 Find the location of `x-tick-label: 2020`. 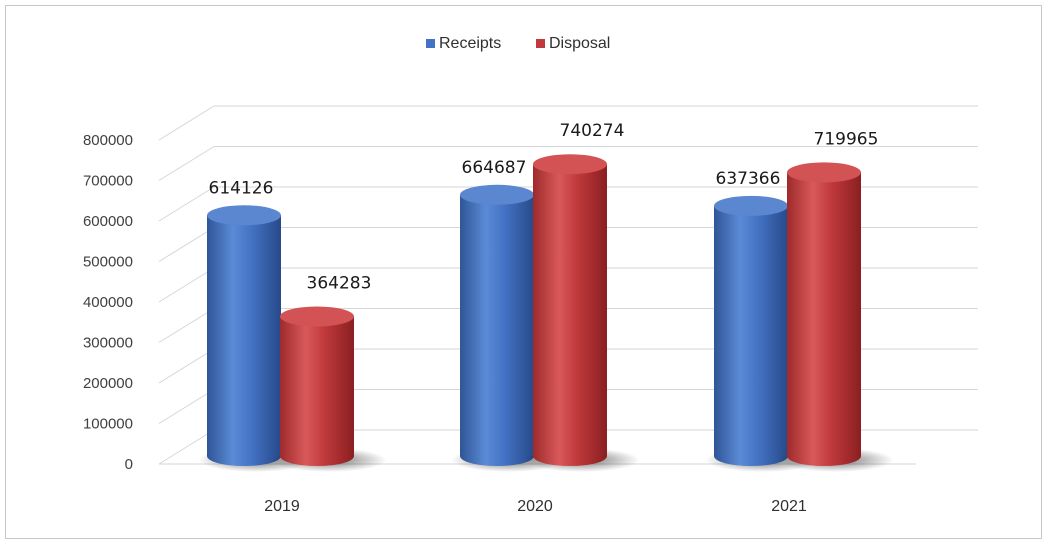

x-tick-label: 2020 is located at coordinates (535, 506).